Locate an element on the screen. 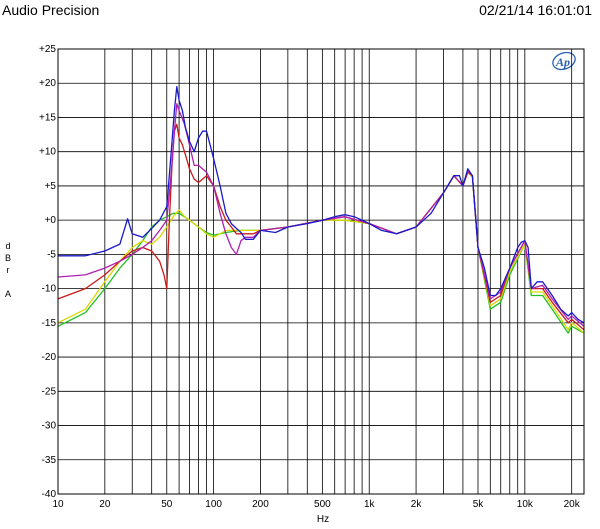  y-tick-label: +15 is located at coordinates (47, 117).